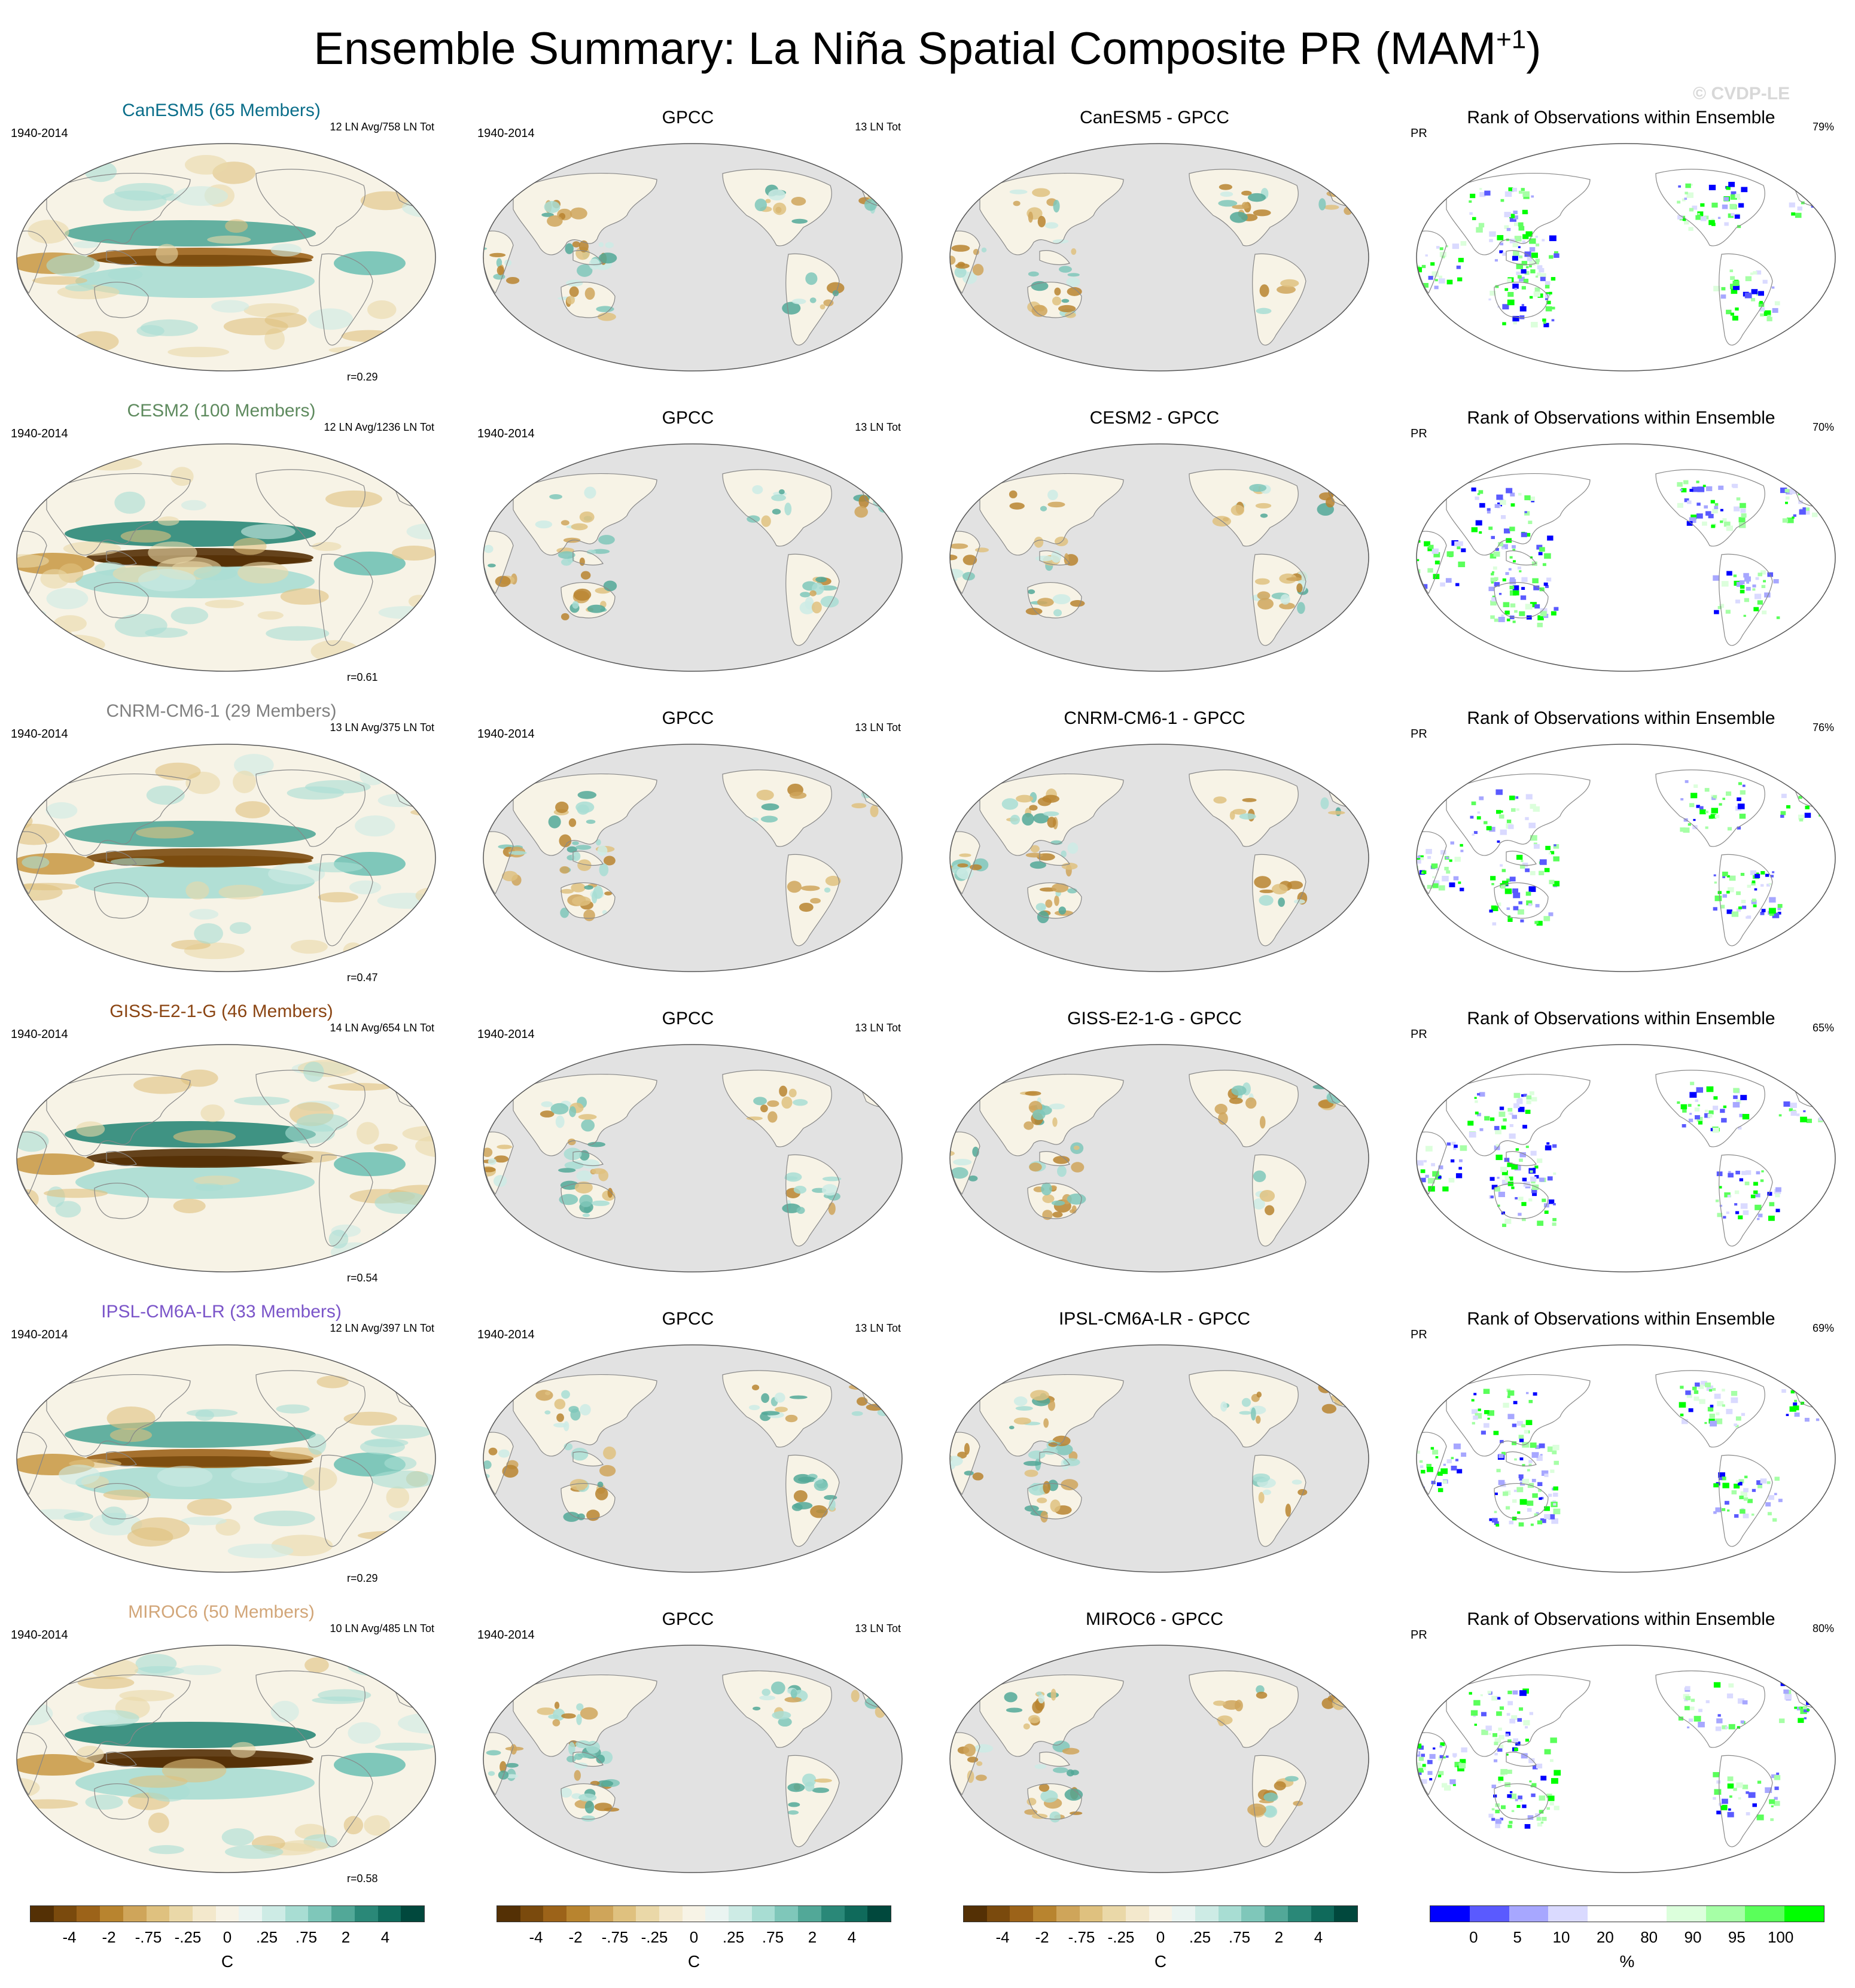 This screenshot has height=1988, width=1855. I want to click on land-area, so click(498, 1764).